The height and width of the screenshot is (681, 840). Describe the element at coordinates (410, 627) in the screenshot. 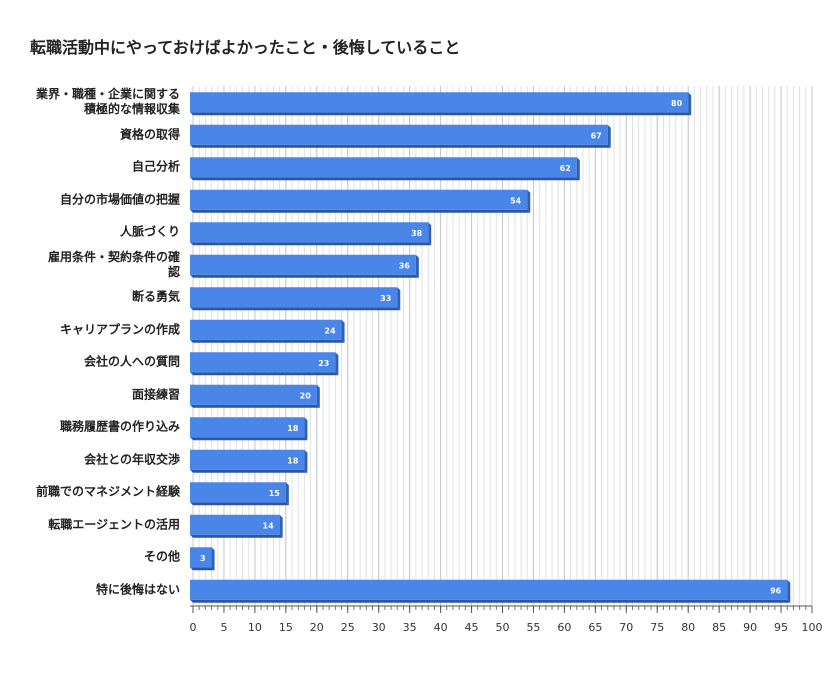

I see `x-tick-label: 35` at that location.